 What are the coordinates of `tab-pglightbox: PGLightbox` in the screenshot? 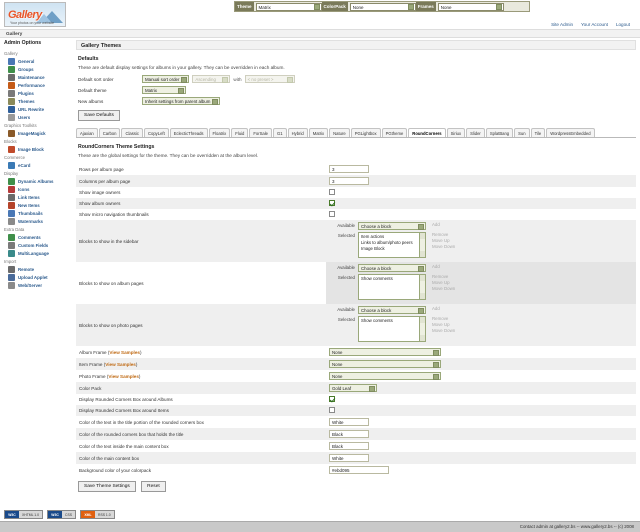 It's located at (365, 132).